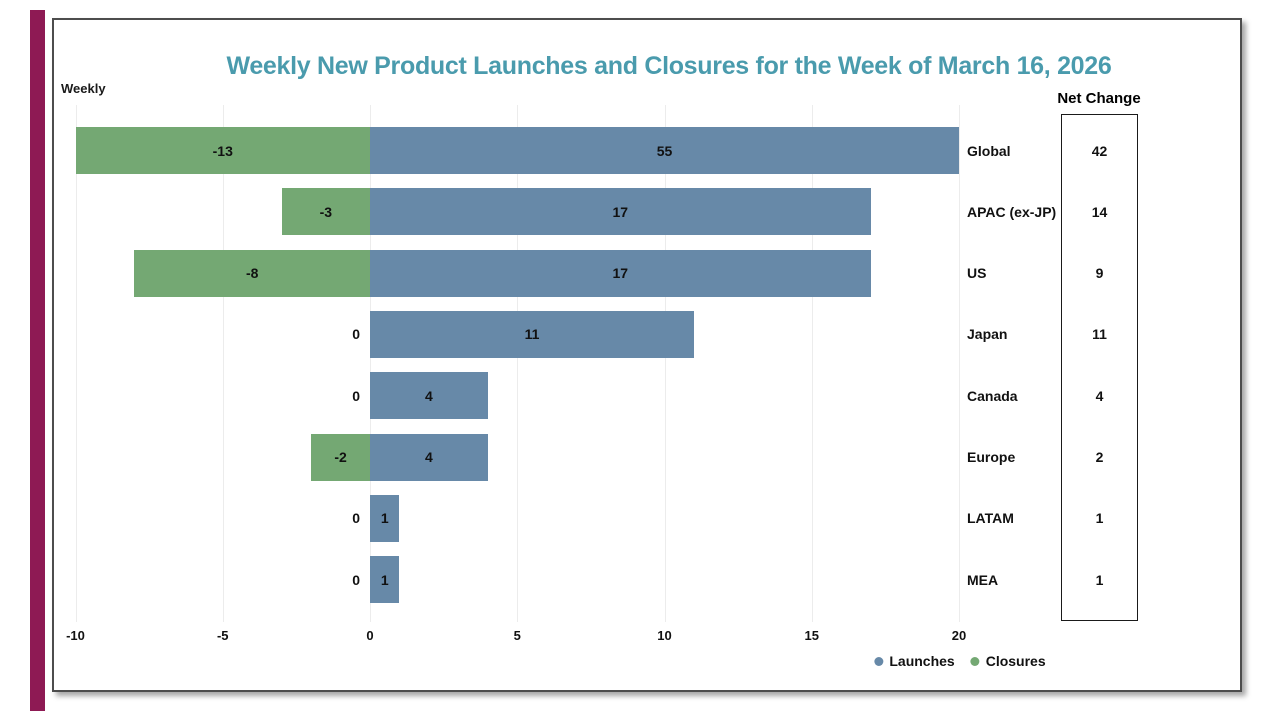  I want to click on category-label: APAC (ex-JP), so click(1012, 211).